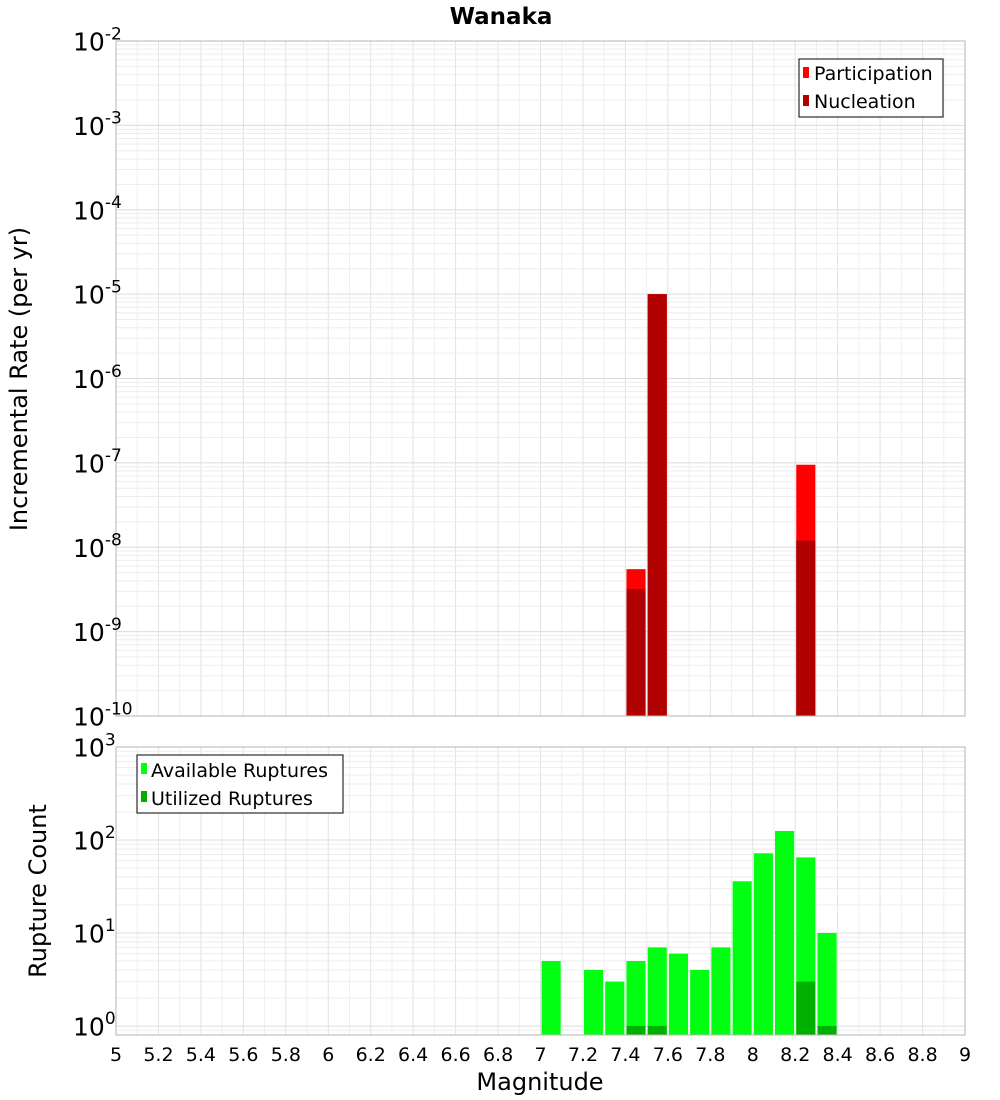 This screenshot has width=1000, height=1100. What do you see at coordinates (232, 799) in the screenshot?
I see `utilized-legend-label: Utilized Ruptures` at bounding box center [232, 799].